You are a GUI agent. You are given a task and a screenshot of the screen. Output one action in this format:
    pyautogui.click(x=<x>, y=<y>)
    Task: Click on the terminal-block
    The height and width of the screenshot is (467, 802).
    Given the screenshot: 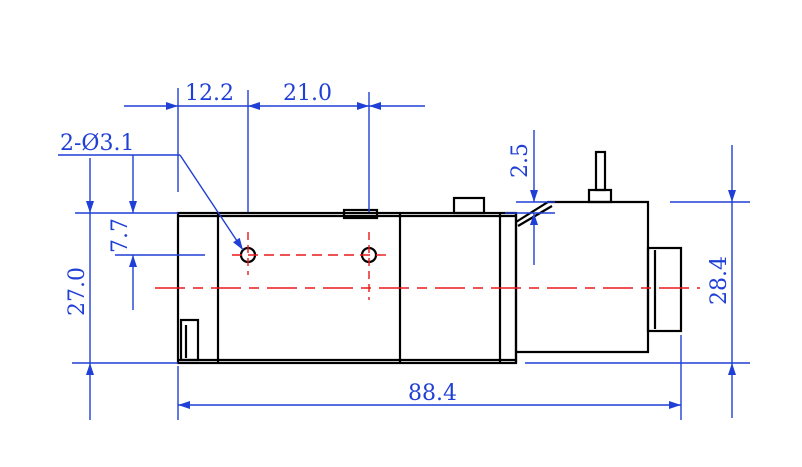 What is the action you would take?
    pyautogui.click(x=469, y=205)
    